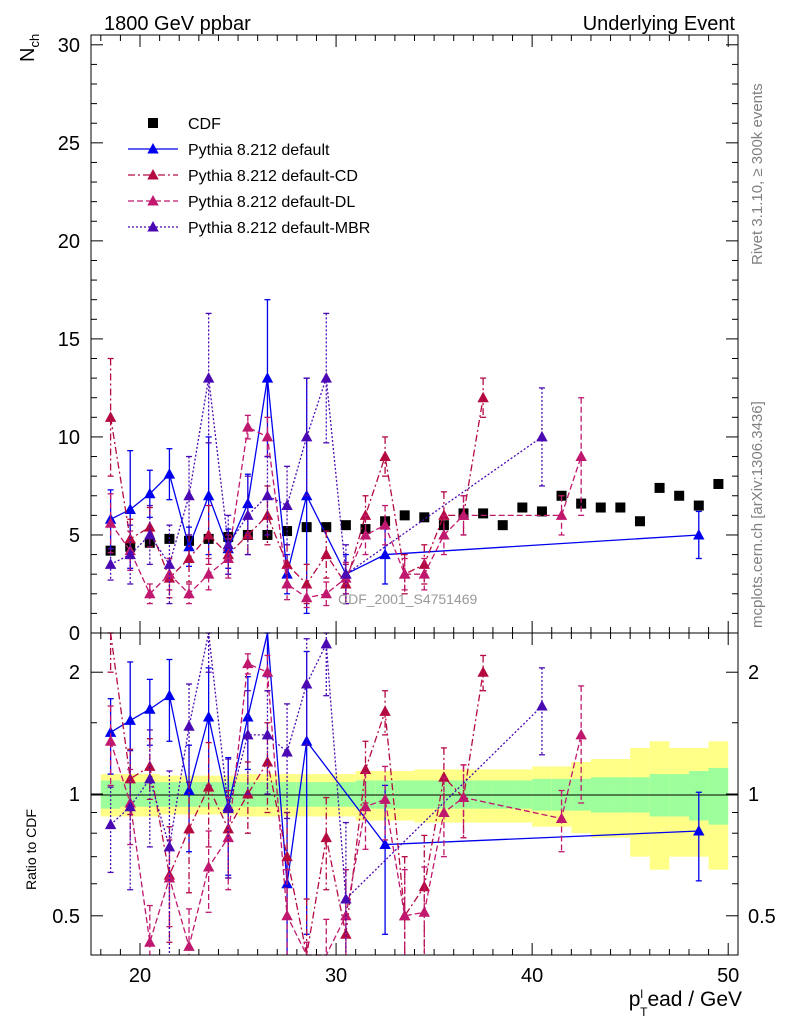  I want to click on legend-entry-cdf: CDF, so click(184, 124).